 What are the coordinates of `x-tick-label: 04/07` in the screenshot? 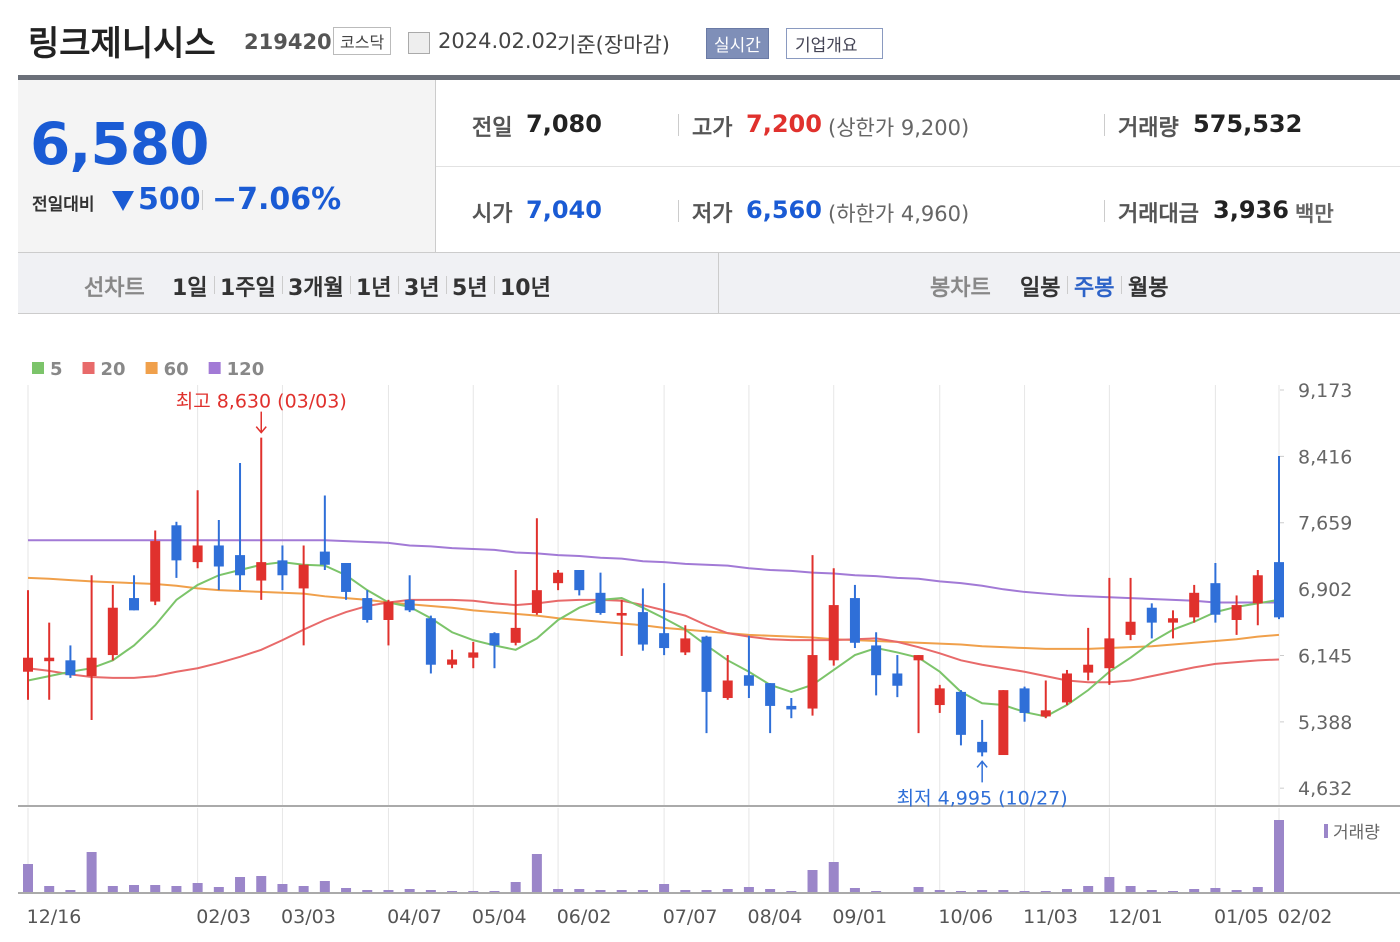 It's located at (414, 917).